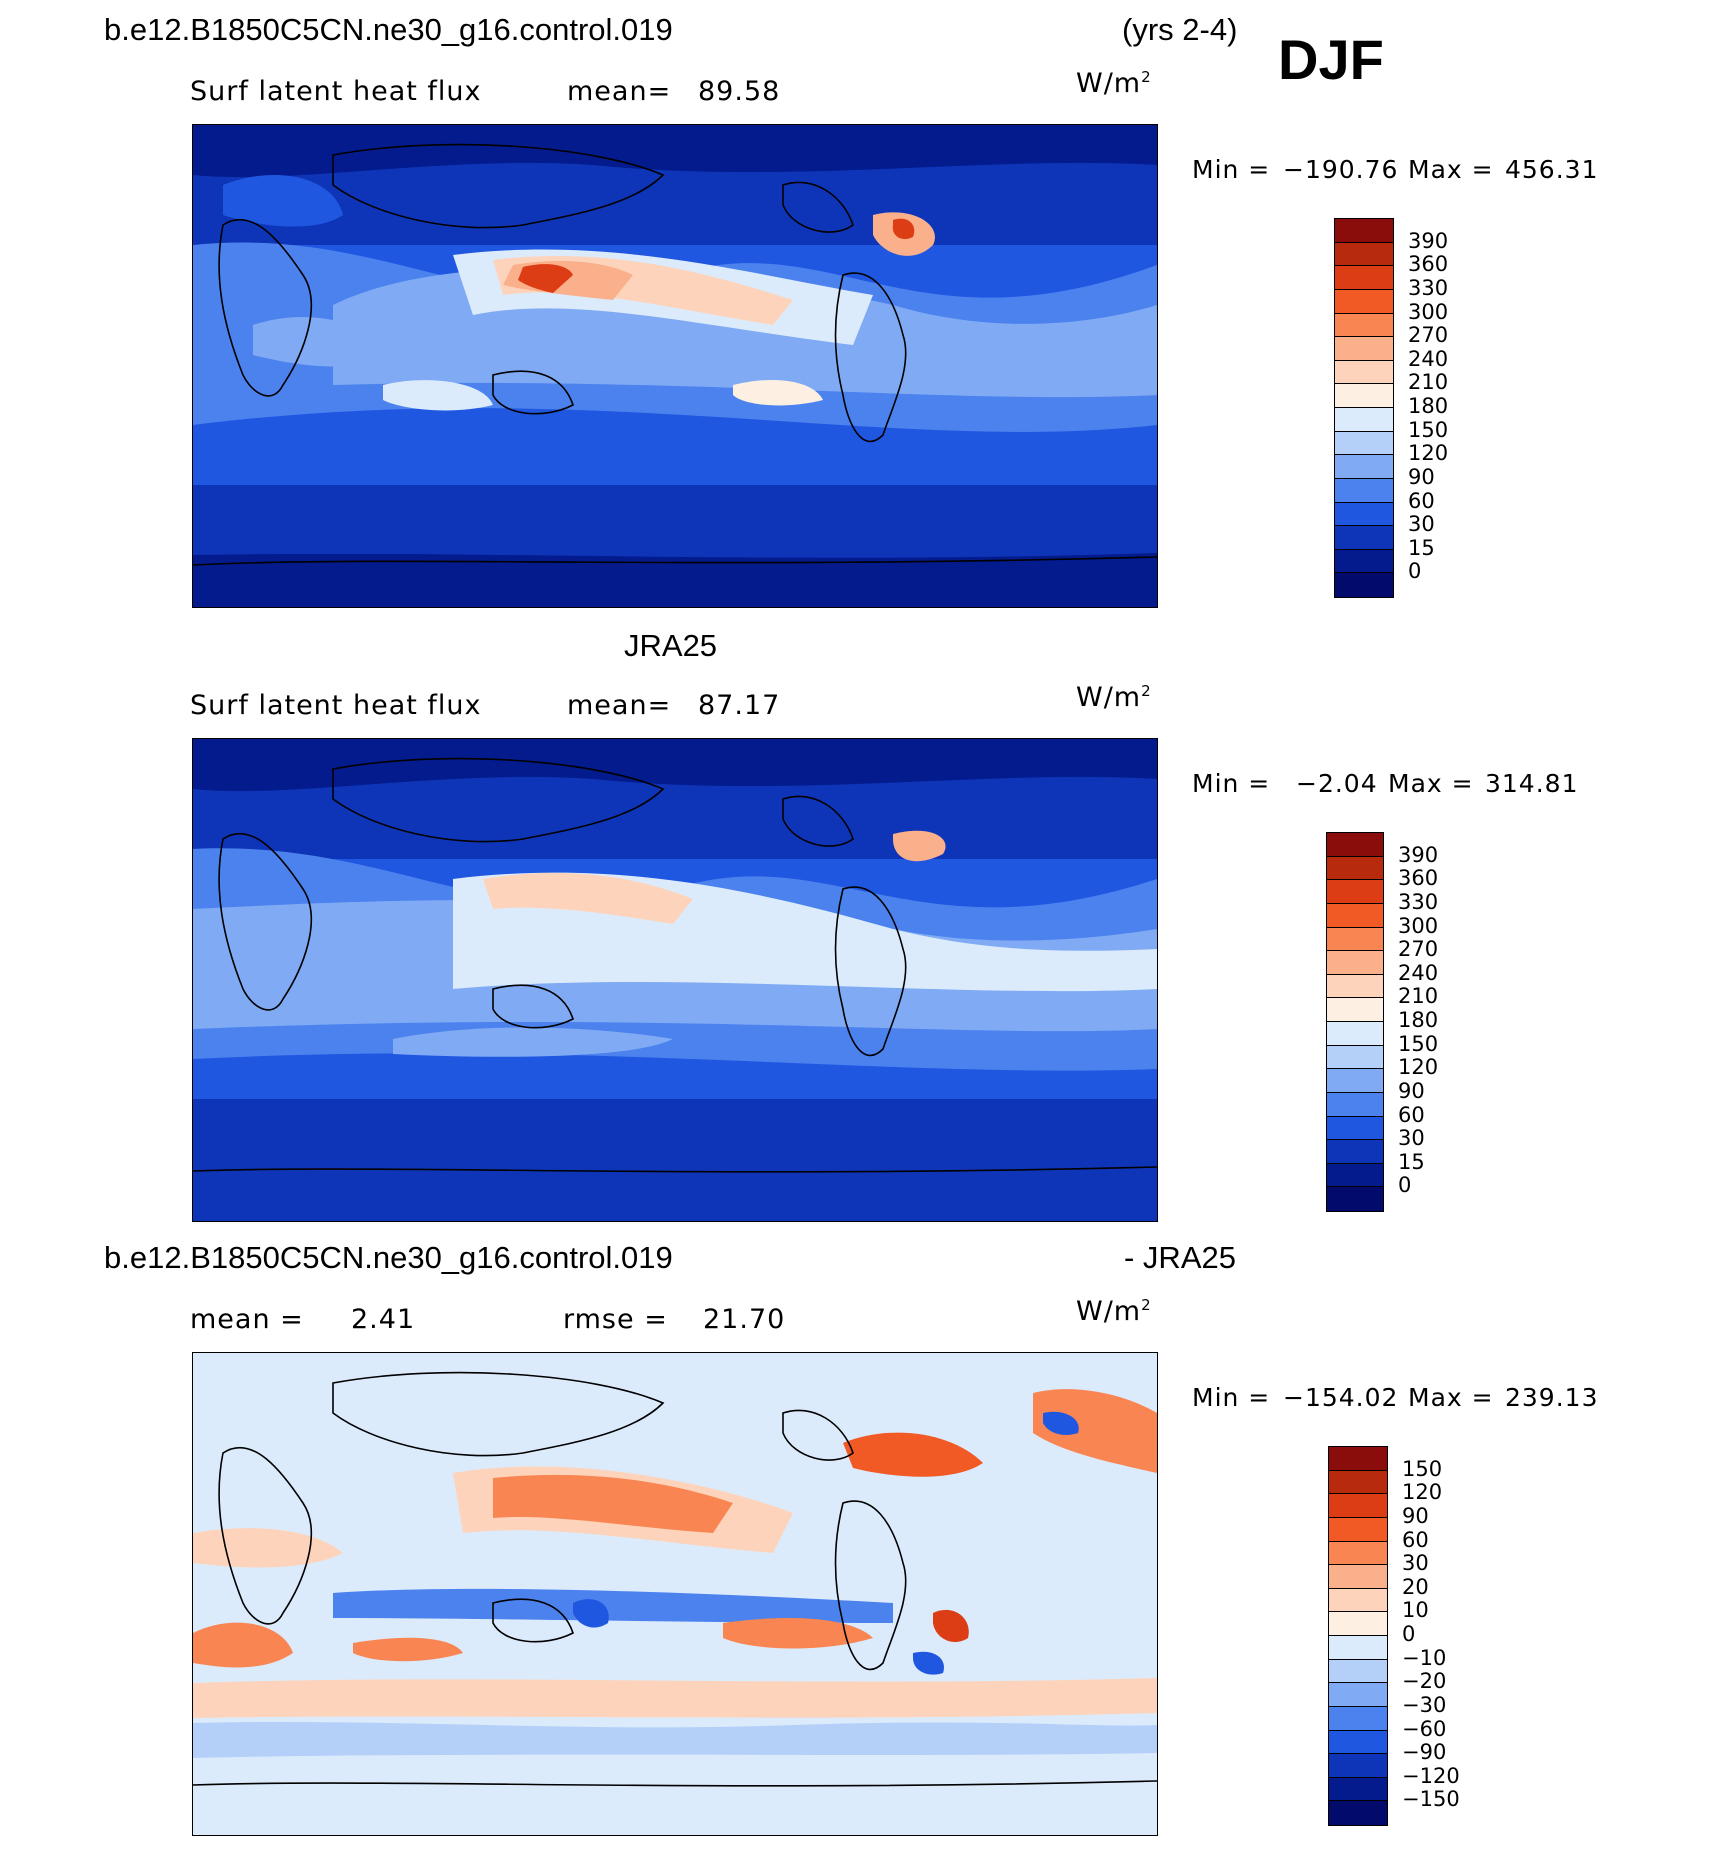 The image size is (1710, 1853). What do you see at coordinates (1421, 547) in the screenshot?
I see `panel1-colorbar-tick-label: 15` at bounding box center [1421, 547].